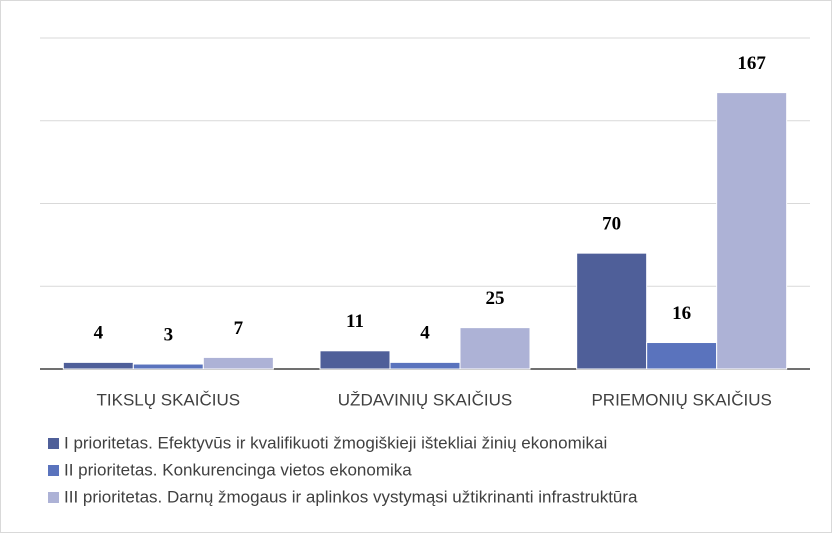 Image resolution: width=832 pixels, height=533 pixels. Describe the element at coordinates (239, 328) in the screenshot. I see `data-label: 7` at that location.